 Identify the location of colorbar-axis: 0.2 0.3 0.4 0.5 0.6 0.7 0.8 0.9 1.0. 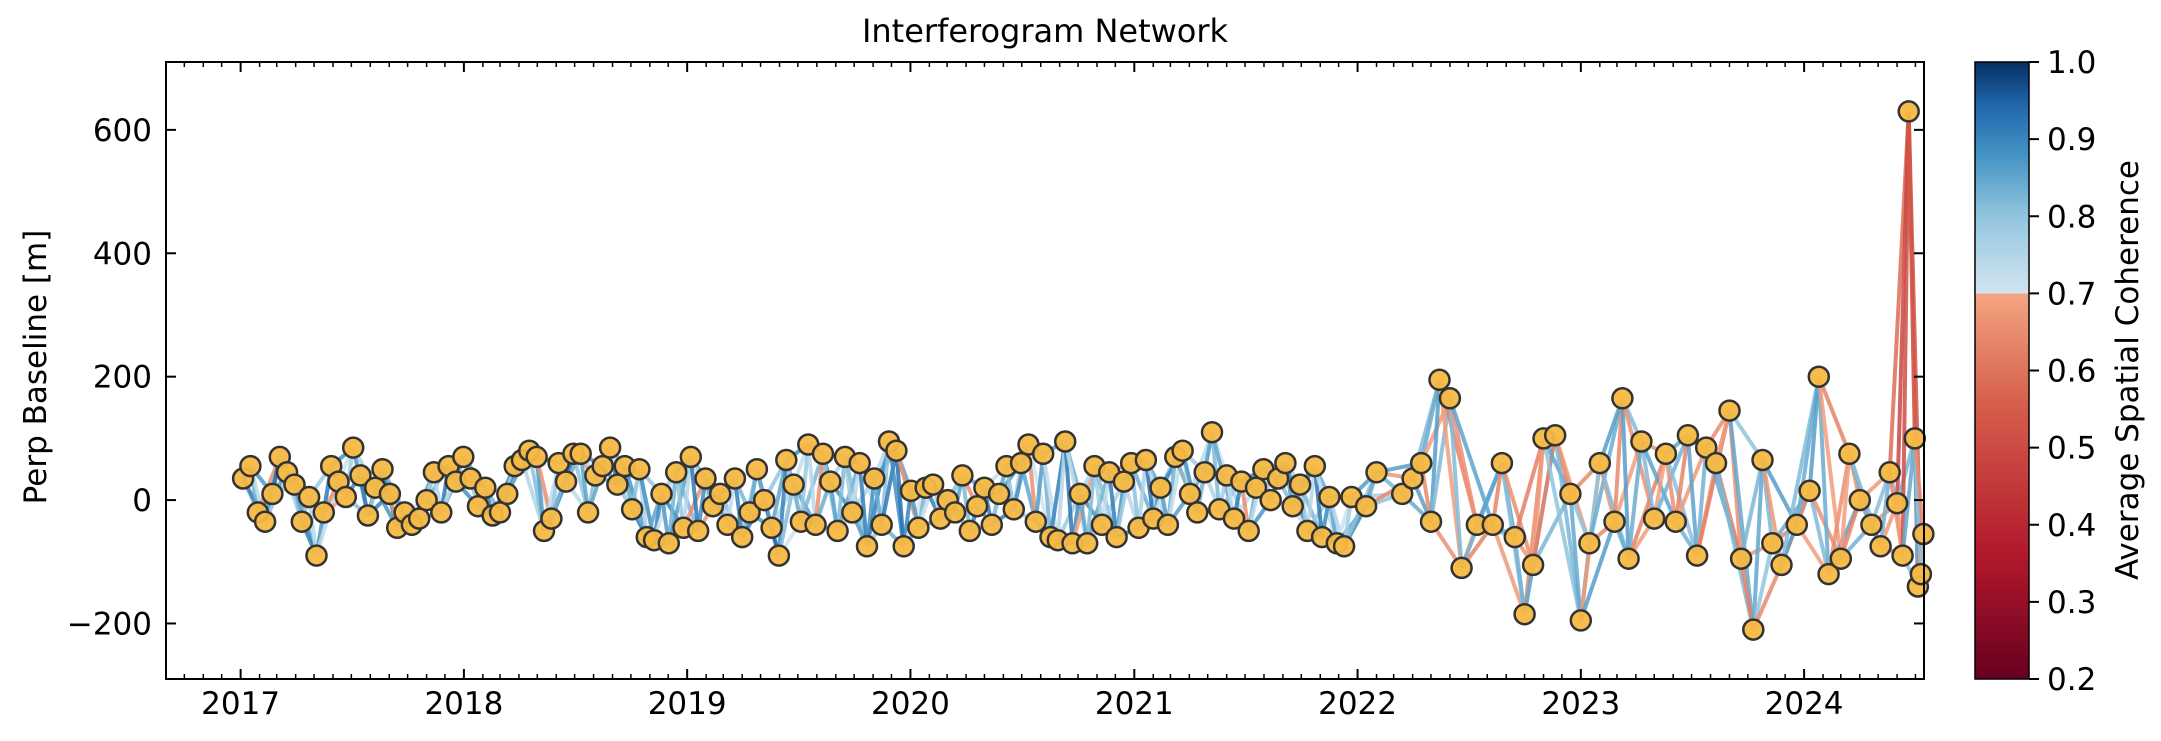
(2062, 371).